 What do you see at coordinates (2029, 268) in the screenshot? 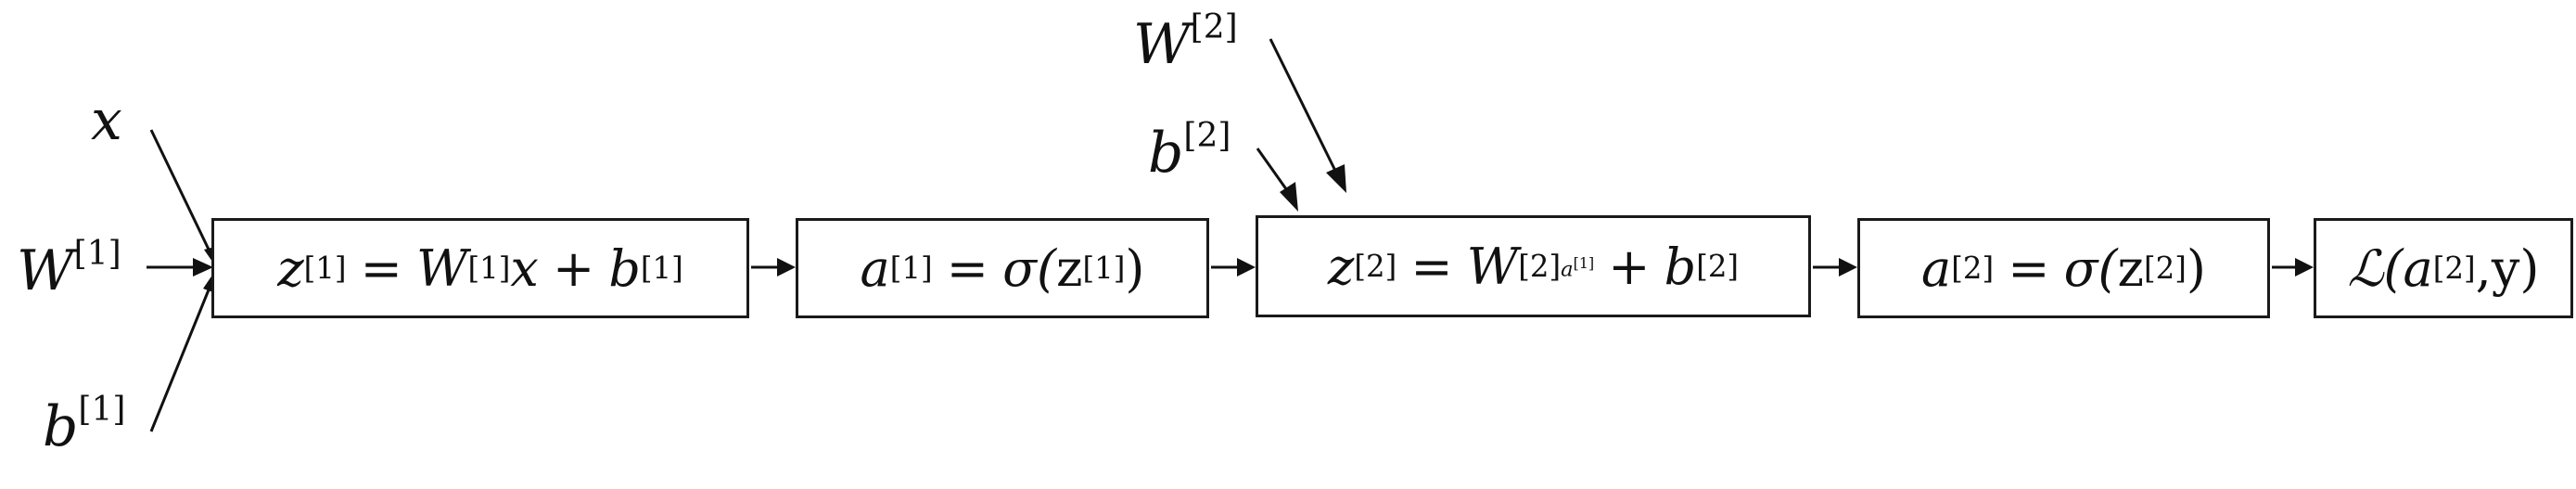
I see `a2-equals: =` at bounding box center [2029, 268].